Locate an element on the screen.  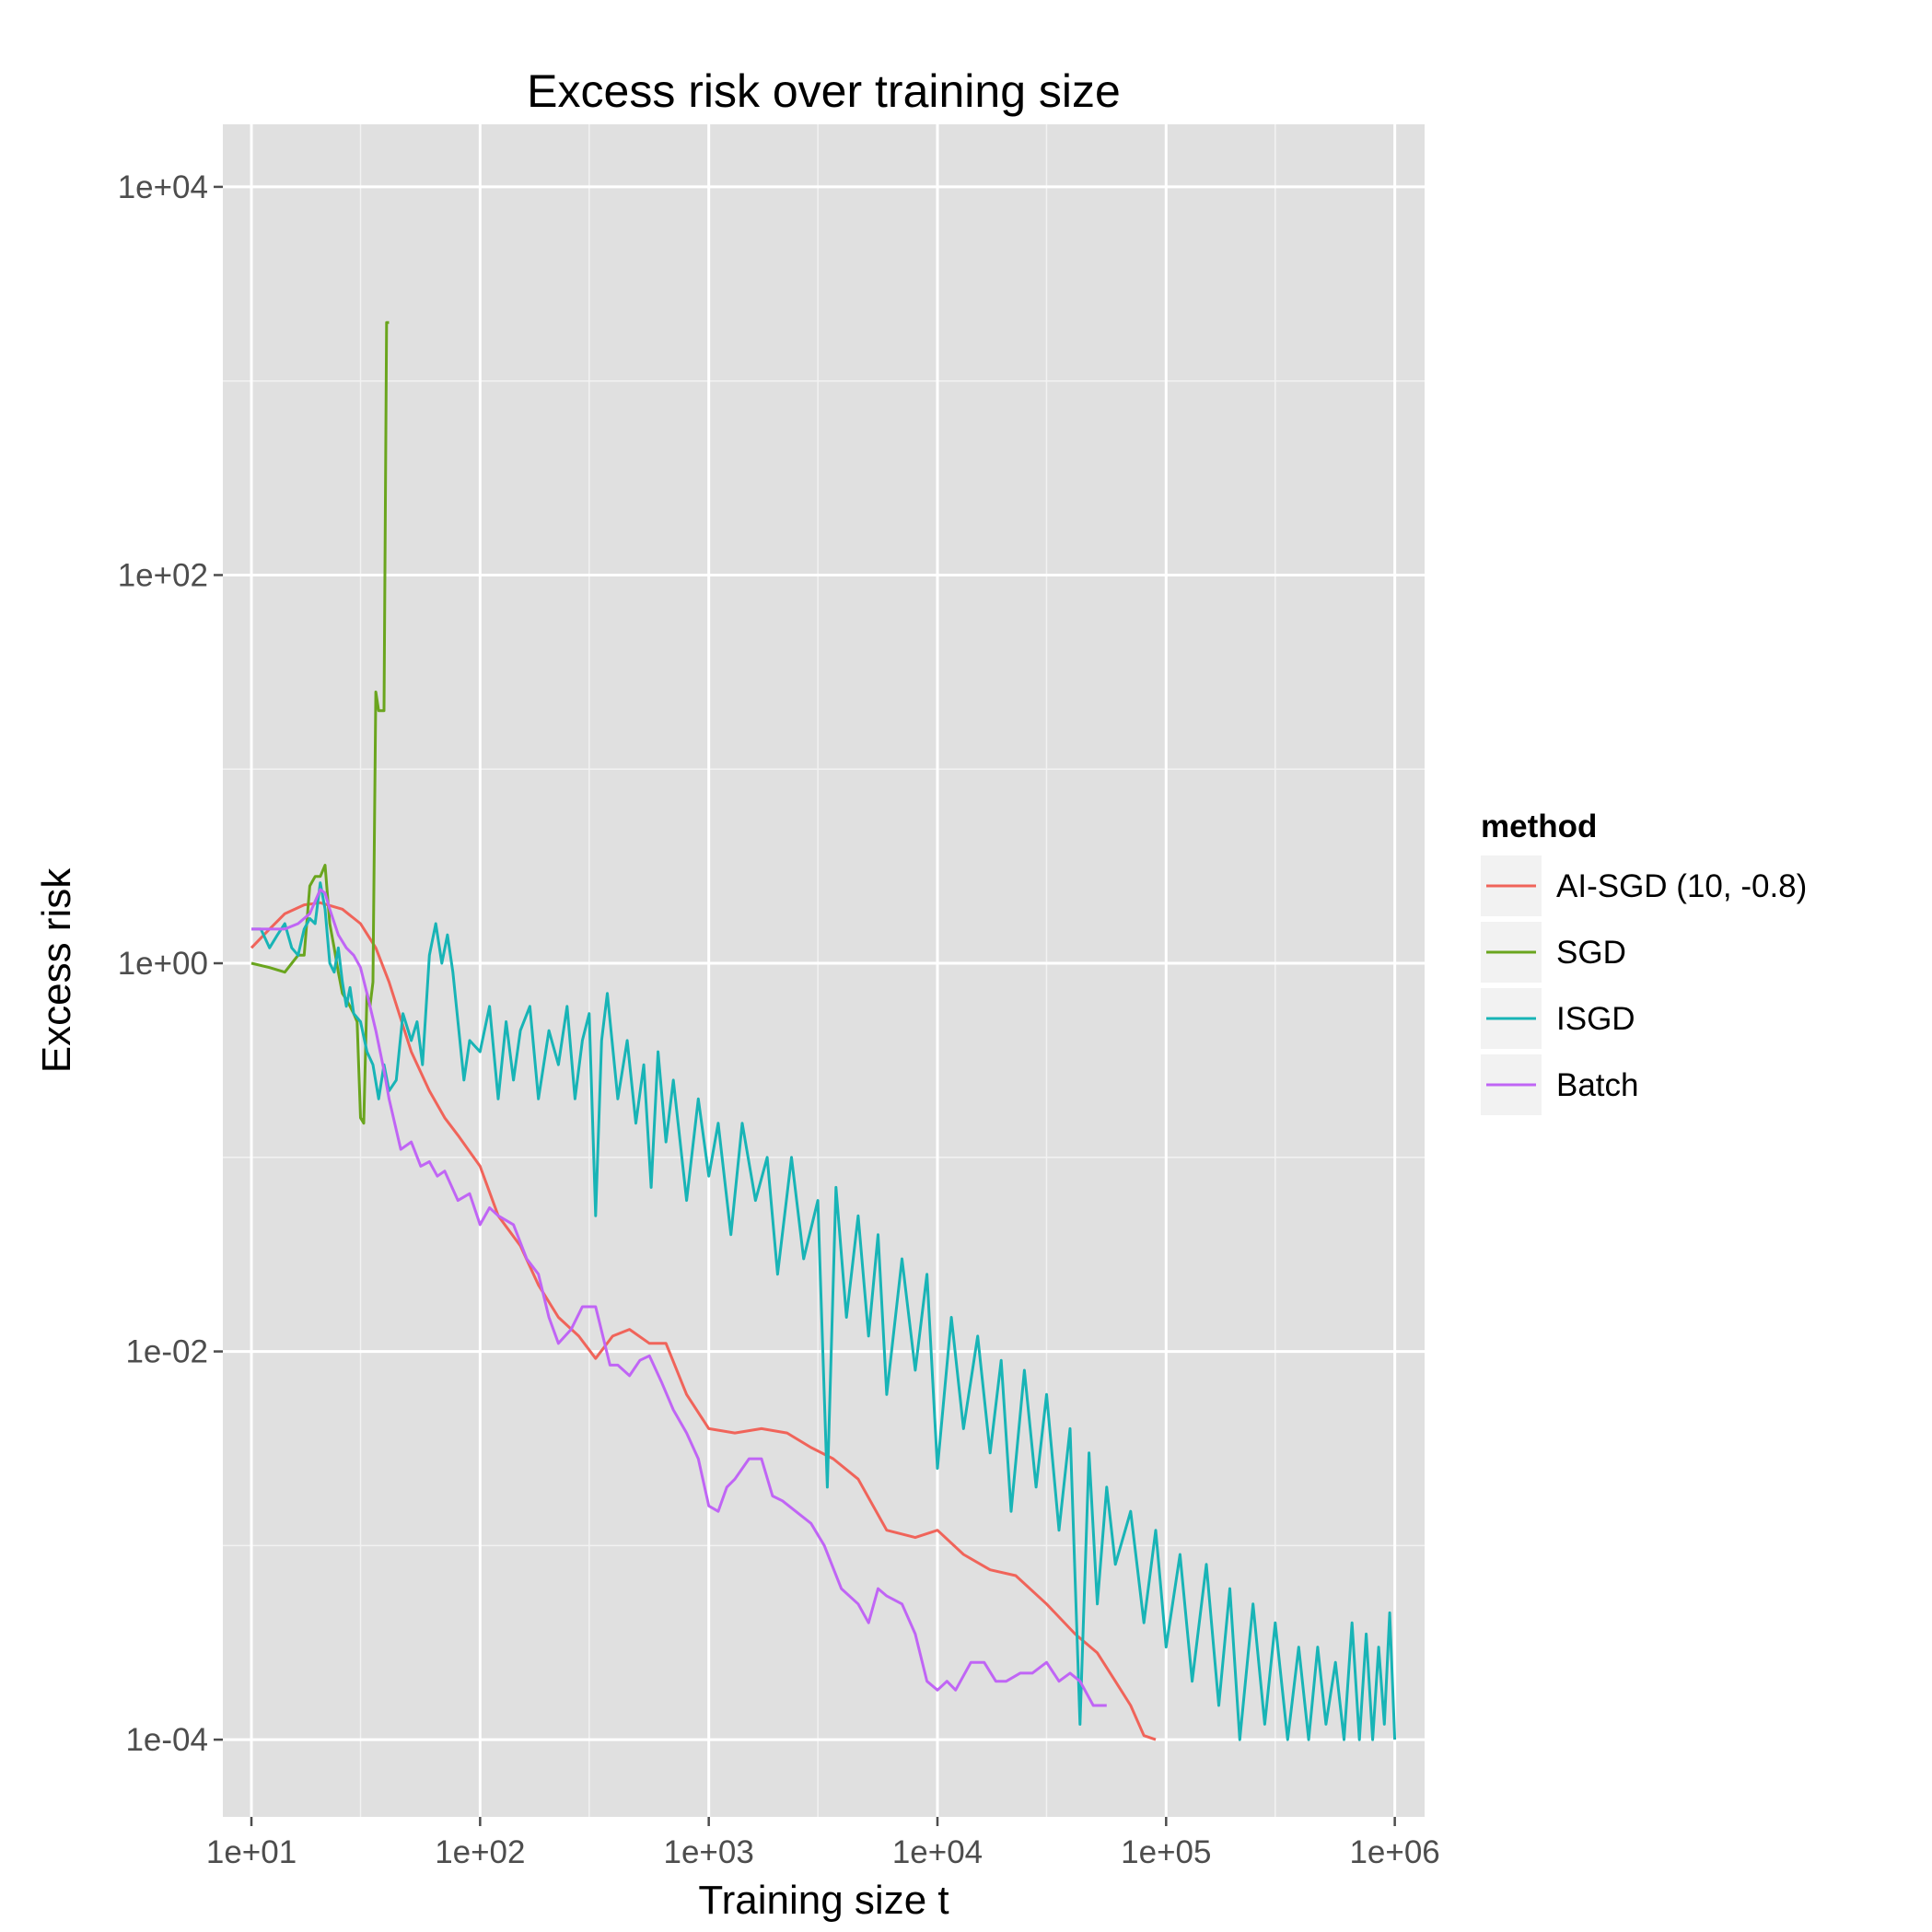
x-tick-label: 1e+04 is located at coordinates (937, 1852).